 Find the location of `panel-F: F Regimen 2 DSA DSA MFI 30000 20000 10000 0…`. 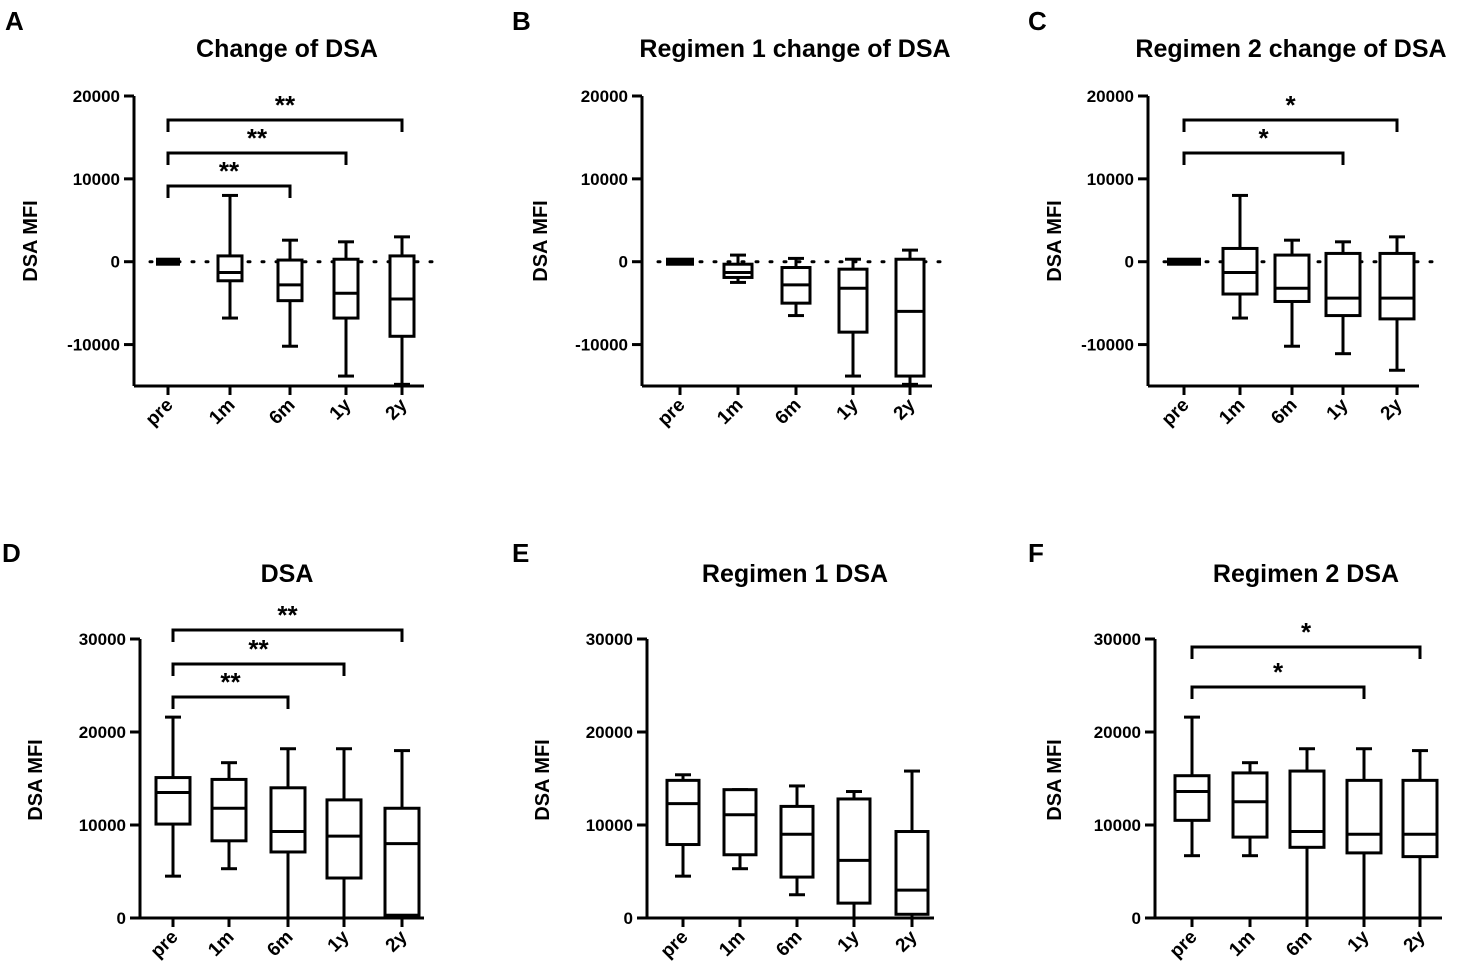

panel-F: F Regimen 2 DSA DSA MFI 30000 20000 10000 0… is located at coordinates (1235, 750).